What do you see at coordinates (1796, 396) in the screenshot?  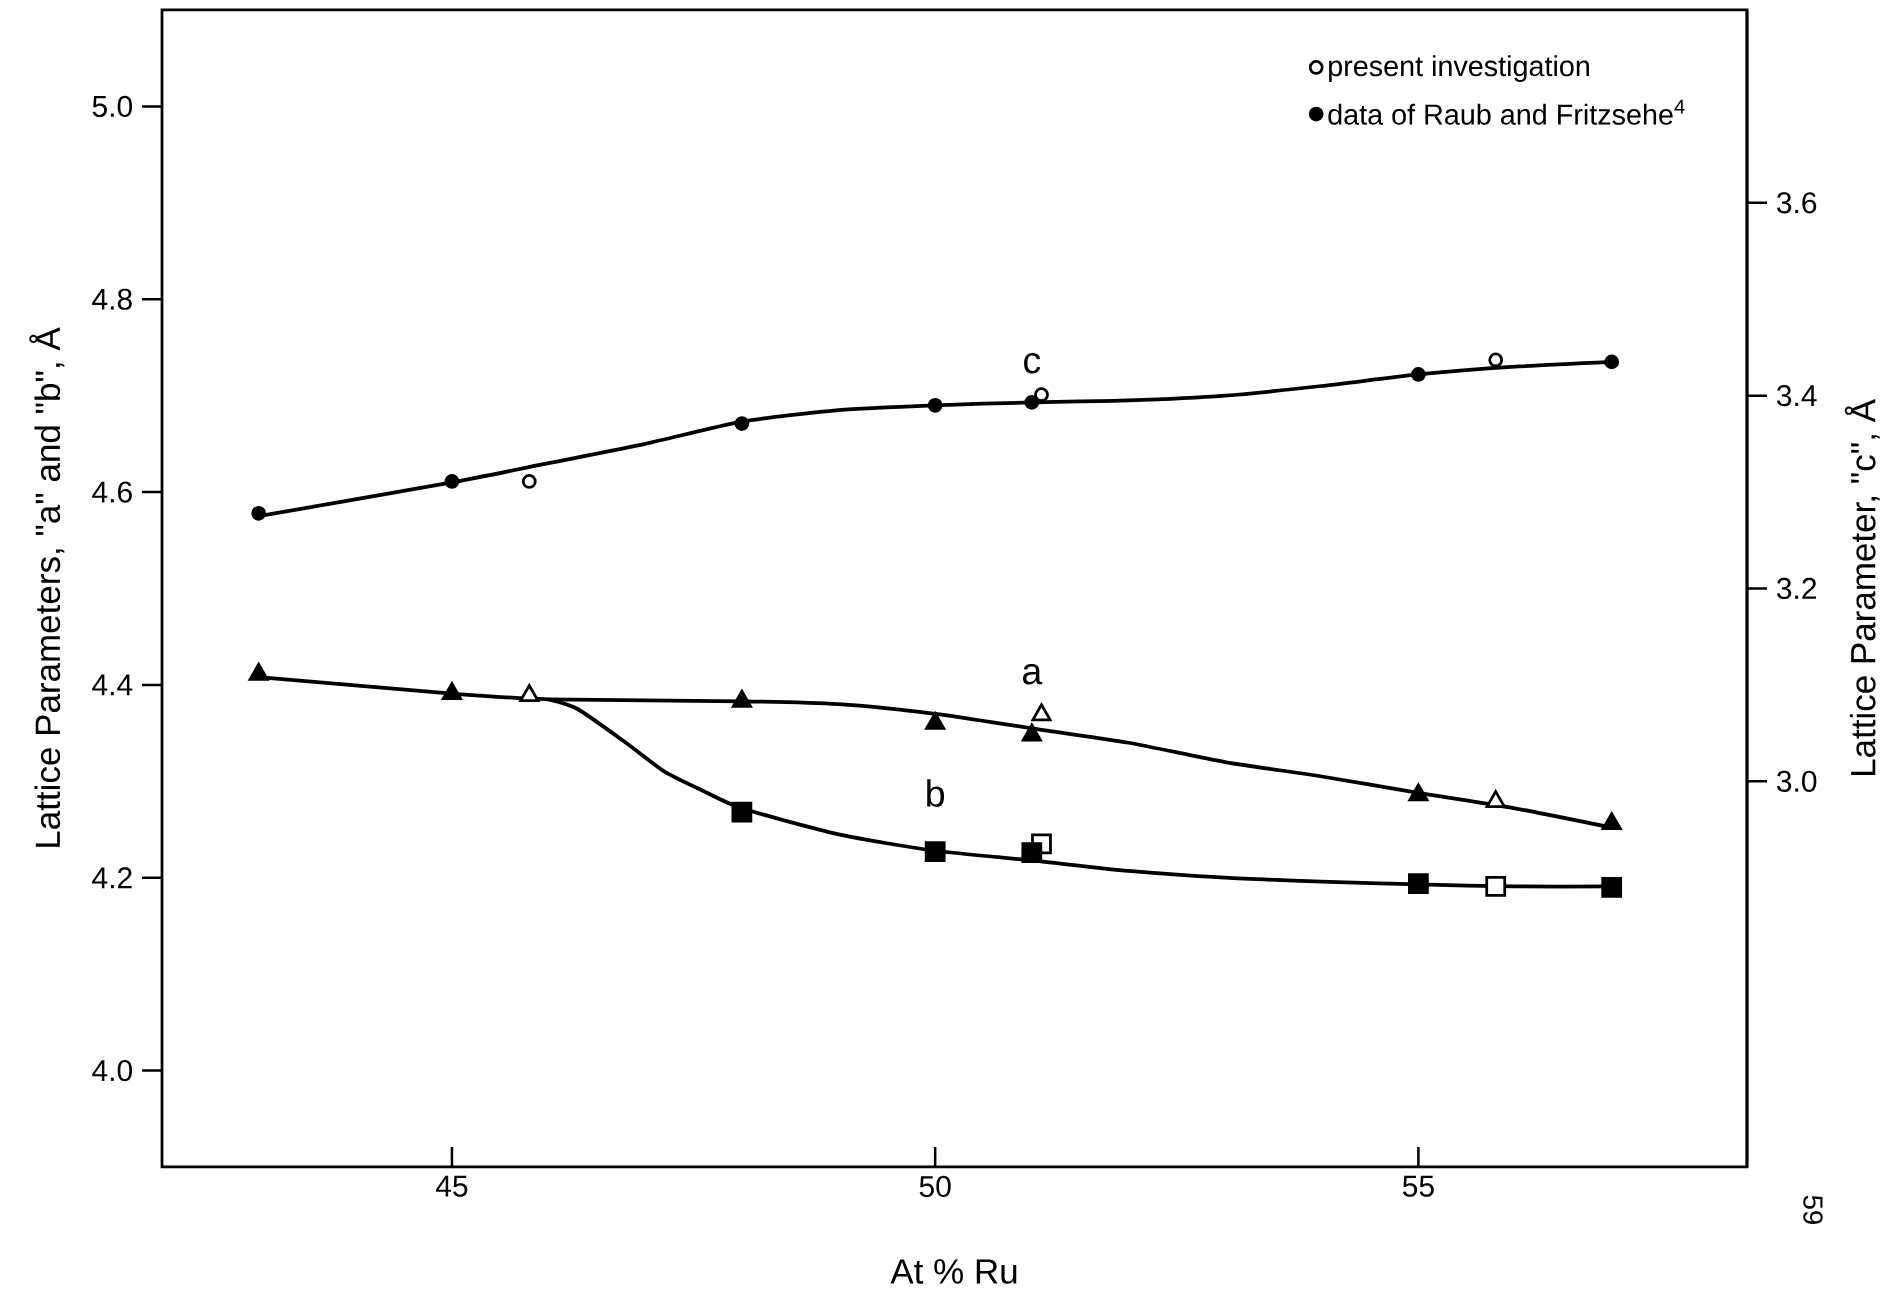 I see `y2-tick-label: 3.4` at bounding box center [1796, 396].